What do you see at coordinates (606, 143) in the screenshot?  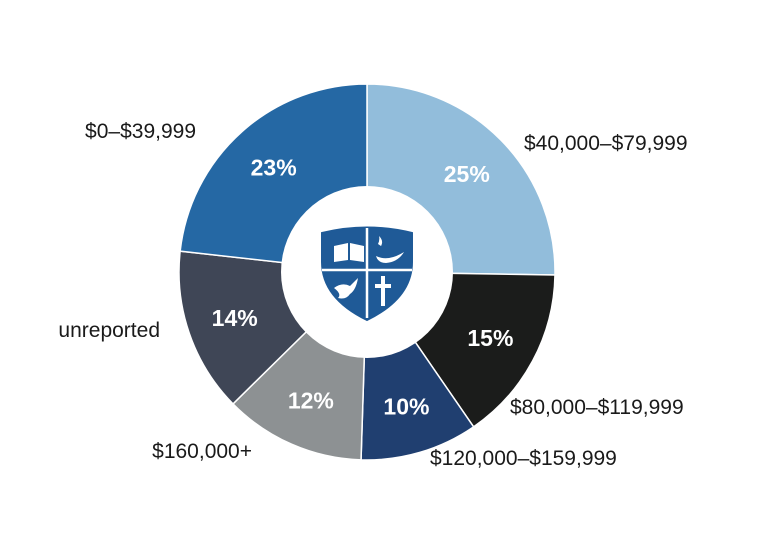 I see `slice-category-label: $40,000–$79,999` at bounding box center [606, 143].